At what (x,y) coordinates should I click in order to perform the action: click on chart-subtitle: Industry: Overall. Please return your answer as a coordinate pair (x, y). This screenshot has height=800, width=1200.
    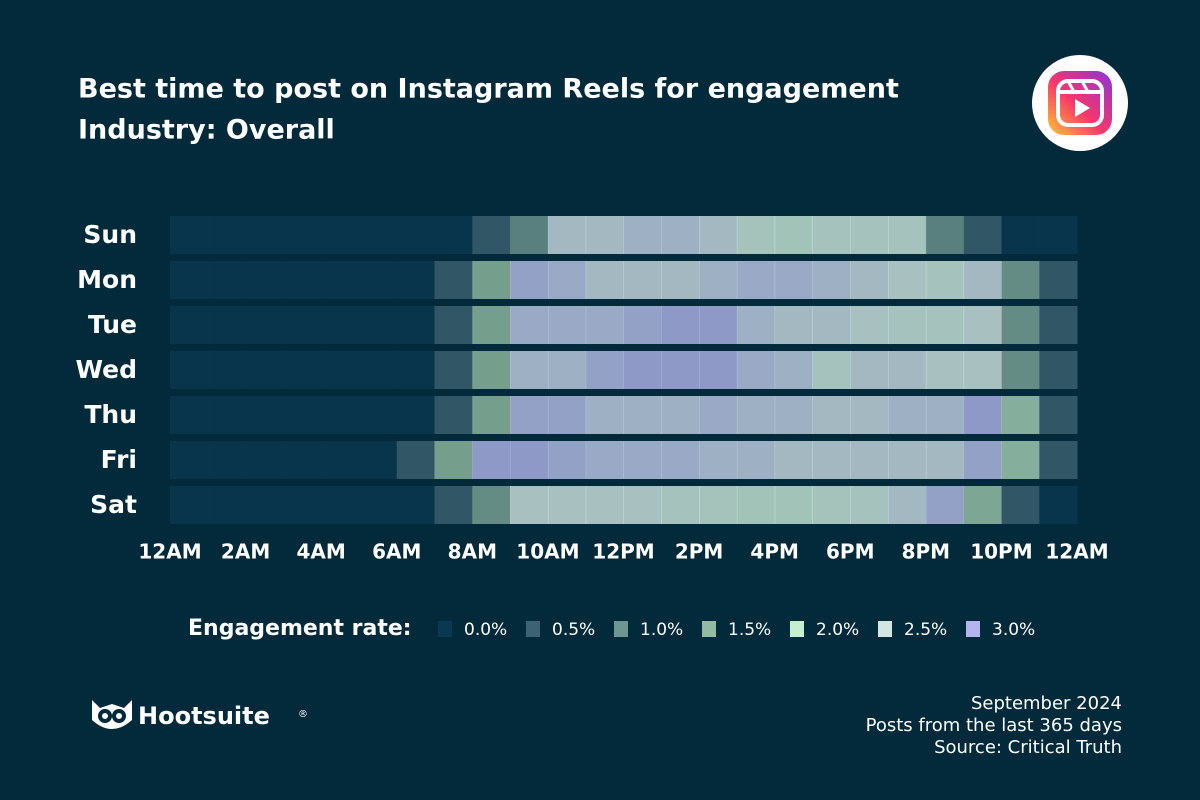
    Looking at the image, I should click on (206, 130).